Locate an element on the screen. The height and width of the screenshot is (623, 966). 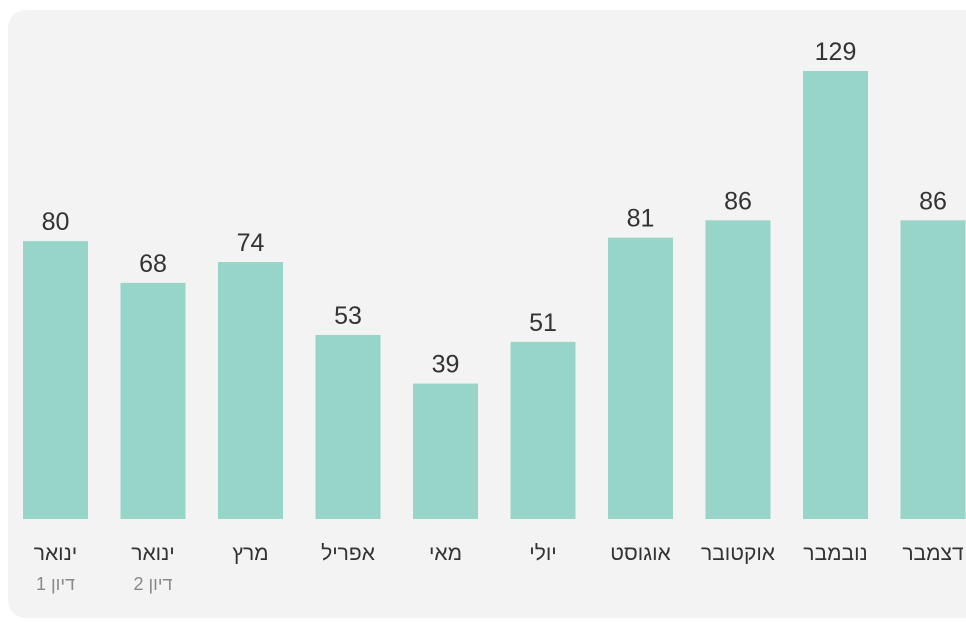
x-tick-note: דיון 1 is located at coordinates (55, 584).